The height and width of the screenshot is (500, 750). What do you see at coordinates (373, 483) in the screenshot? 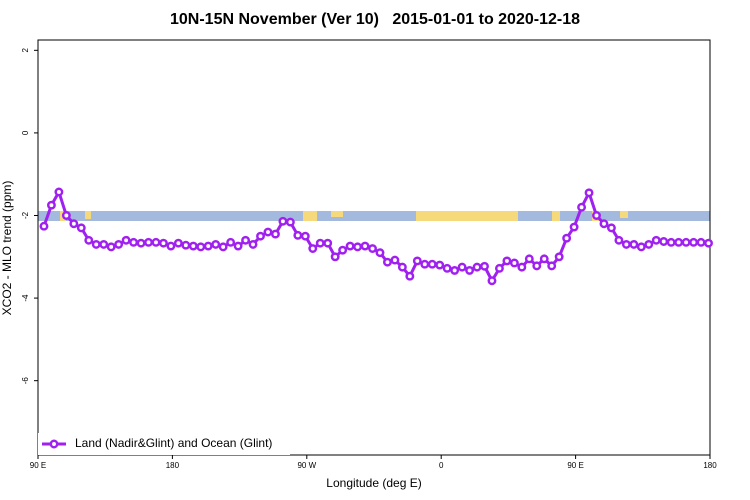
I see `x-axis-label: Longitude (deg E)` at bounding box center [373, 483].